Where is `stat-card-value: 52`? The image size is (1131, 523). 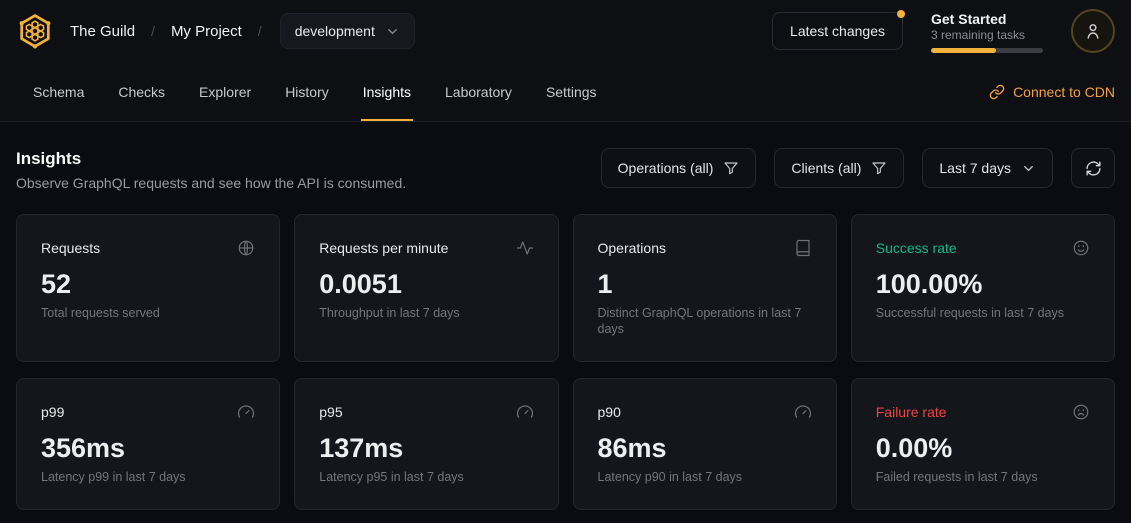
stat-card-value: 52 is located at coordinates (56, 284).